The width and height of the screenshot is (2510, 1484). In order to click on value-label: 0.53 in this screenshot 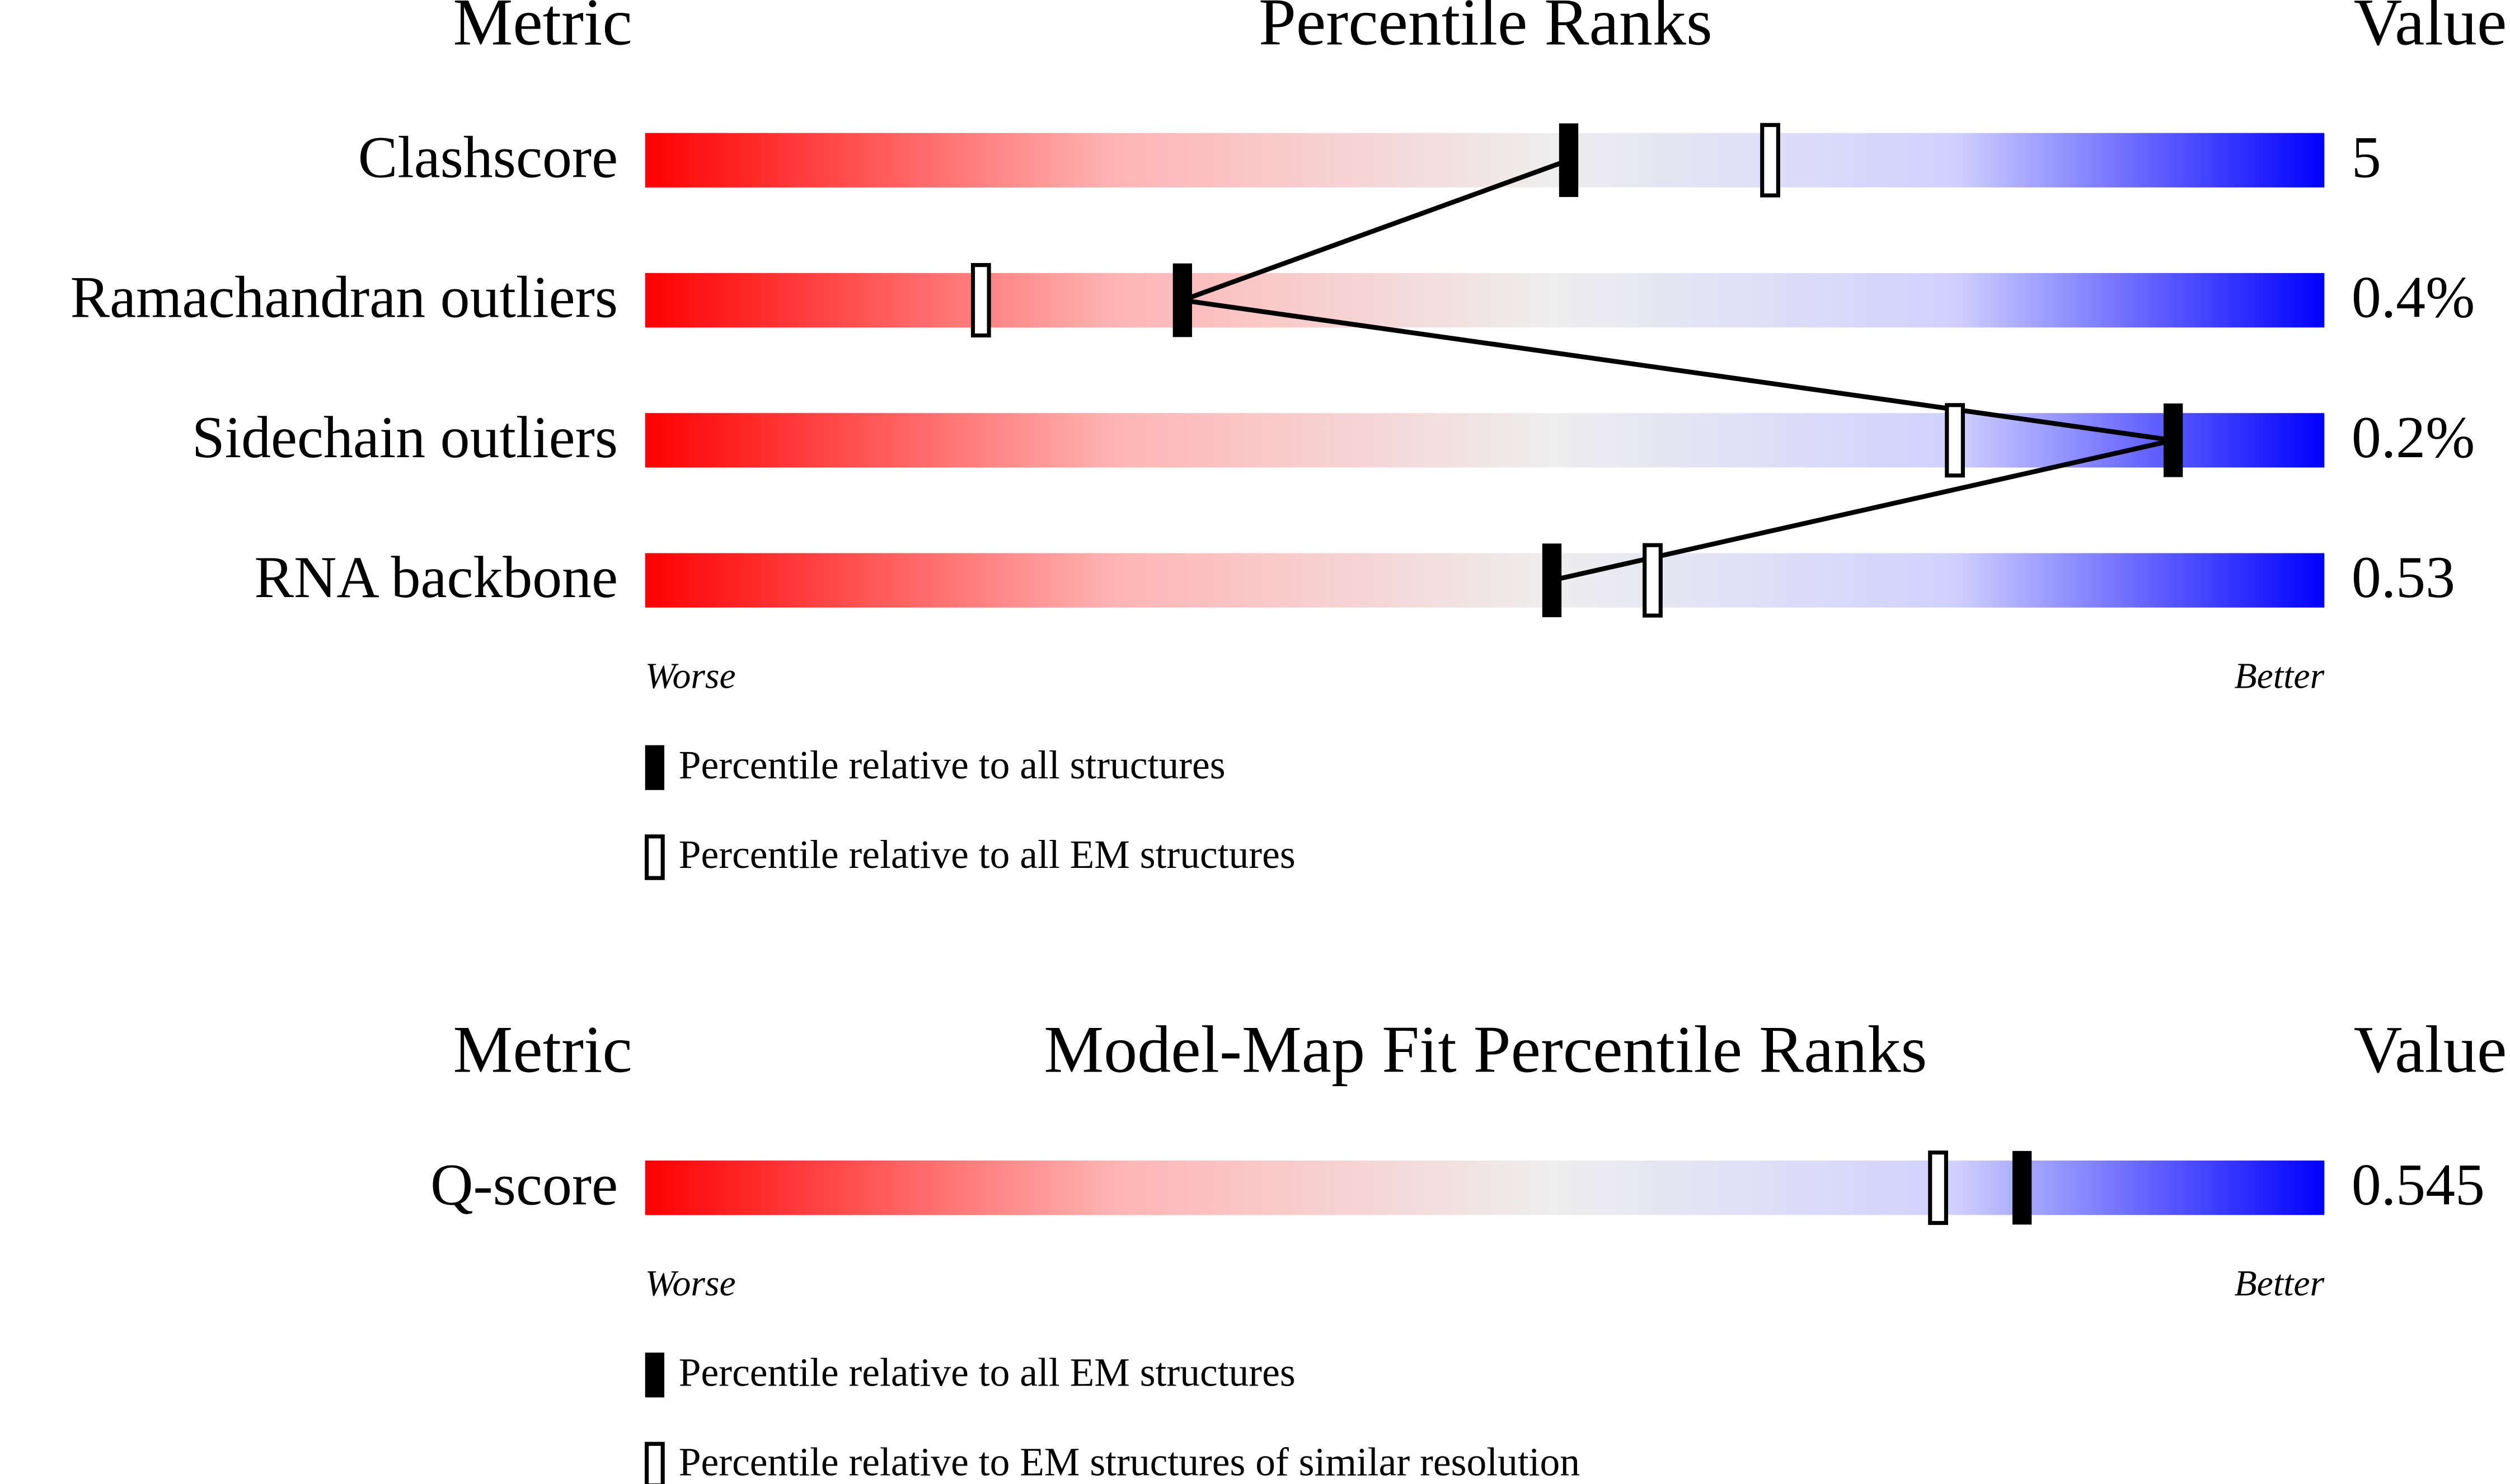, I will do `click(2403, 577)`.